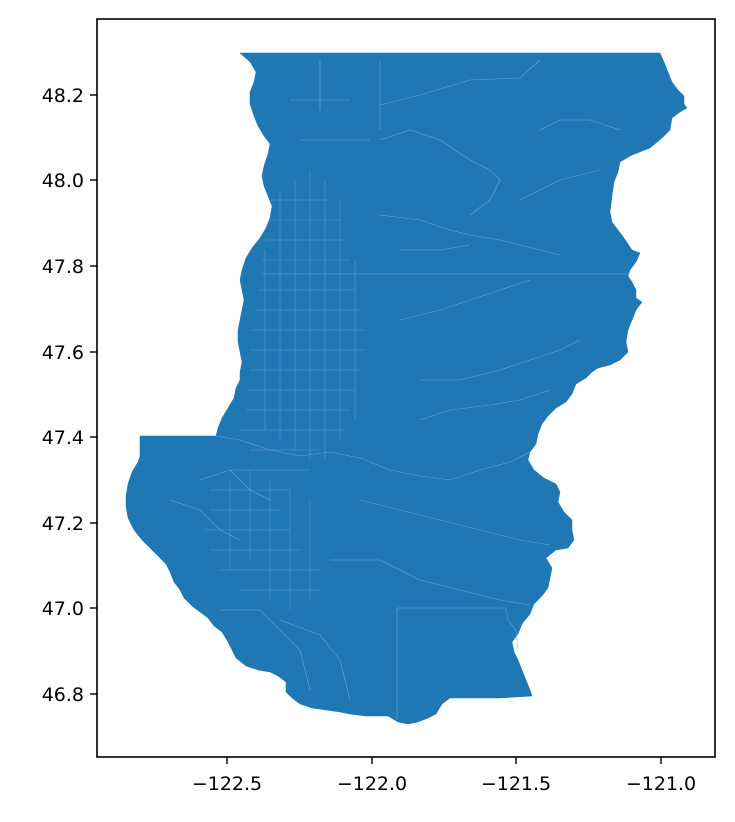  Describe the element at coordinates (63, 695) in the screenshot. I see `y-tick-label: 46.8` at that location.